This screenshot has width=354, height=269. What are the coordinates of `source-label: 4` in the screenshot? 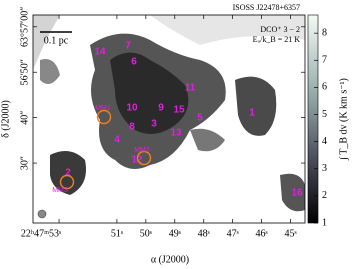 It's located at (117, 140).